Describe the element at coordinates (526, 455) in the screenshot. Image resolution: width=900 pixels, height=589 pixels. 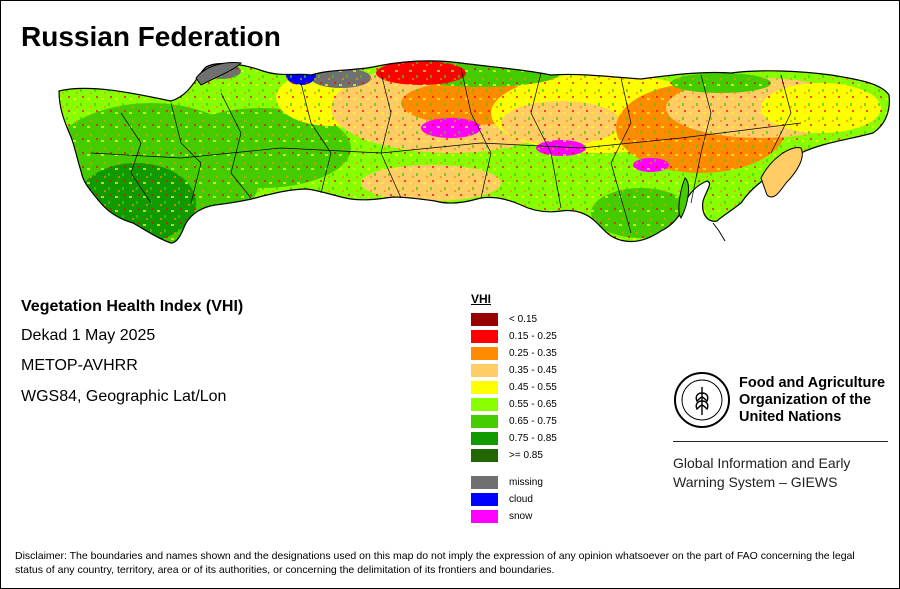
I see `legend-label: >= 0.85` at that location.